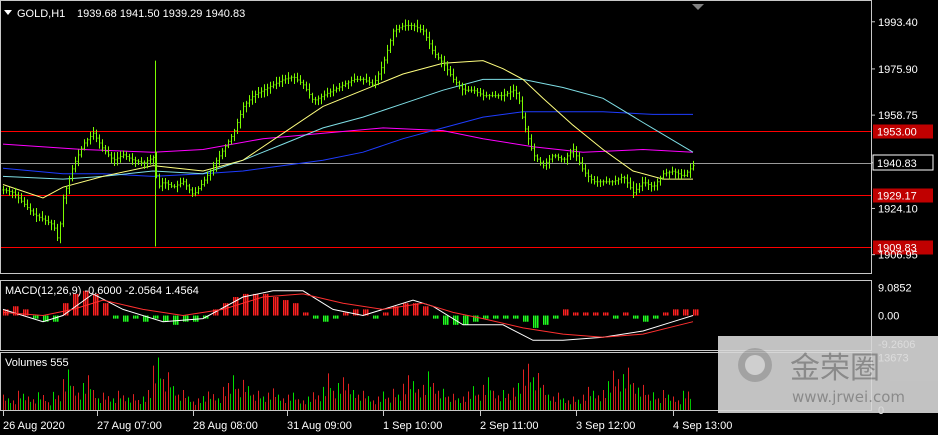 Image resolution: width=938 pixels, height=435 pixels. I want to click on y-tick-label: 1958.75, so click(898, 116).